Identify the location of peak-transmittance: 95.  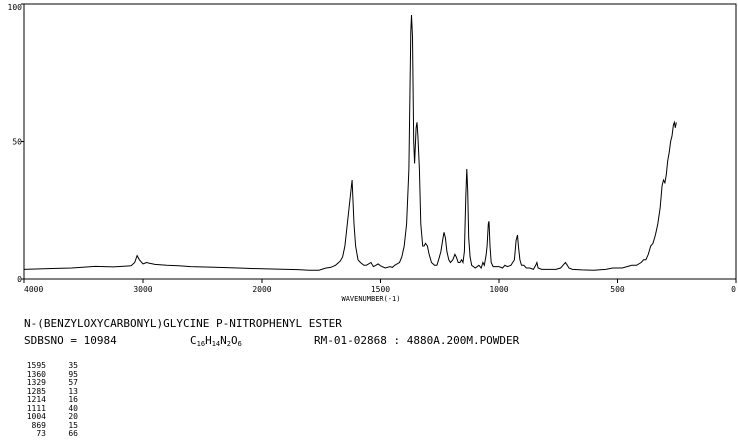
(73, 374).